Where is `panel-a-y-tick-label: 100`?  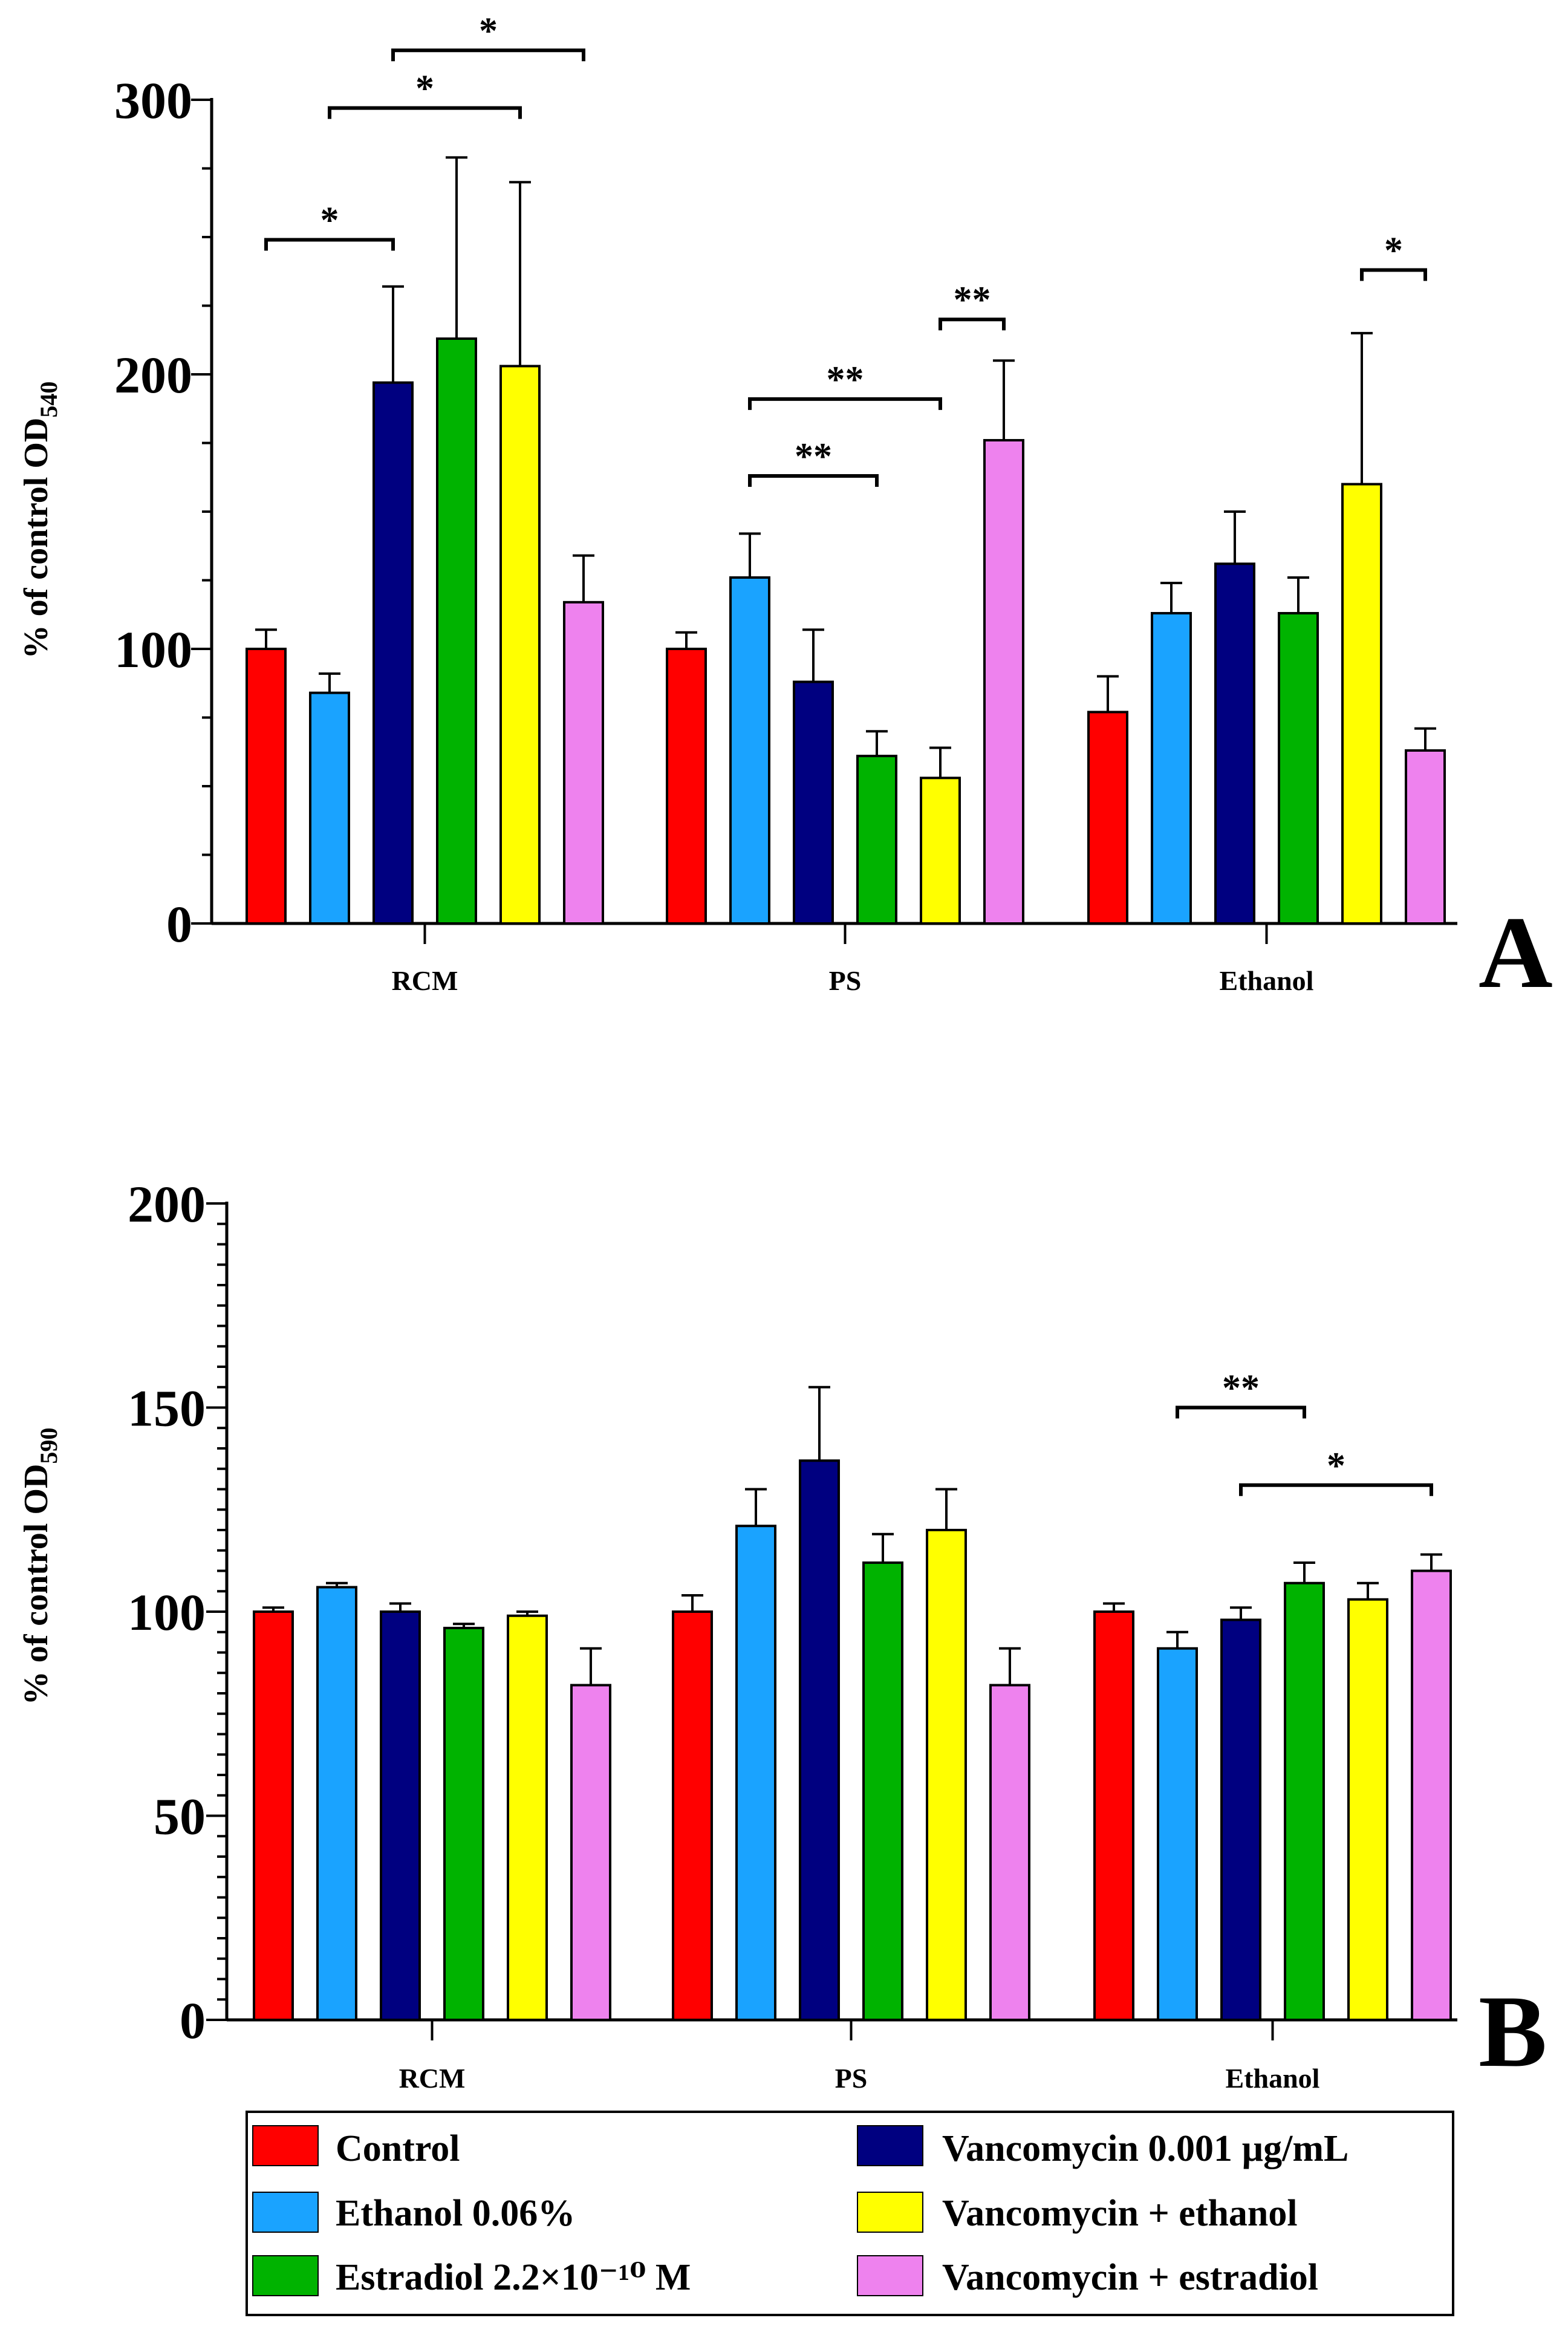 panel-a-y-tick-label: 100 is located at coordinates (153, 649).